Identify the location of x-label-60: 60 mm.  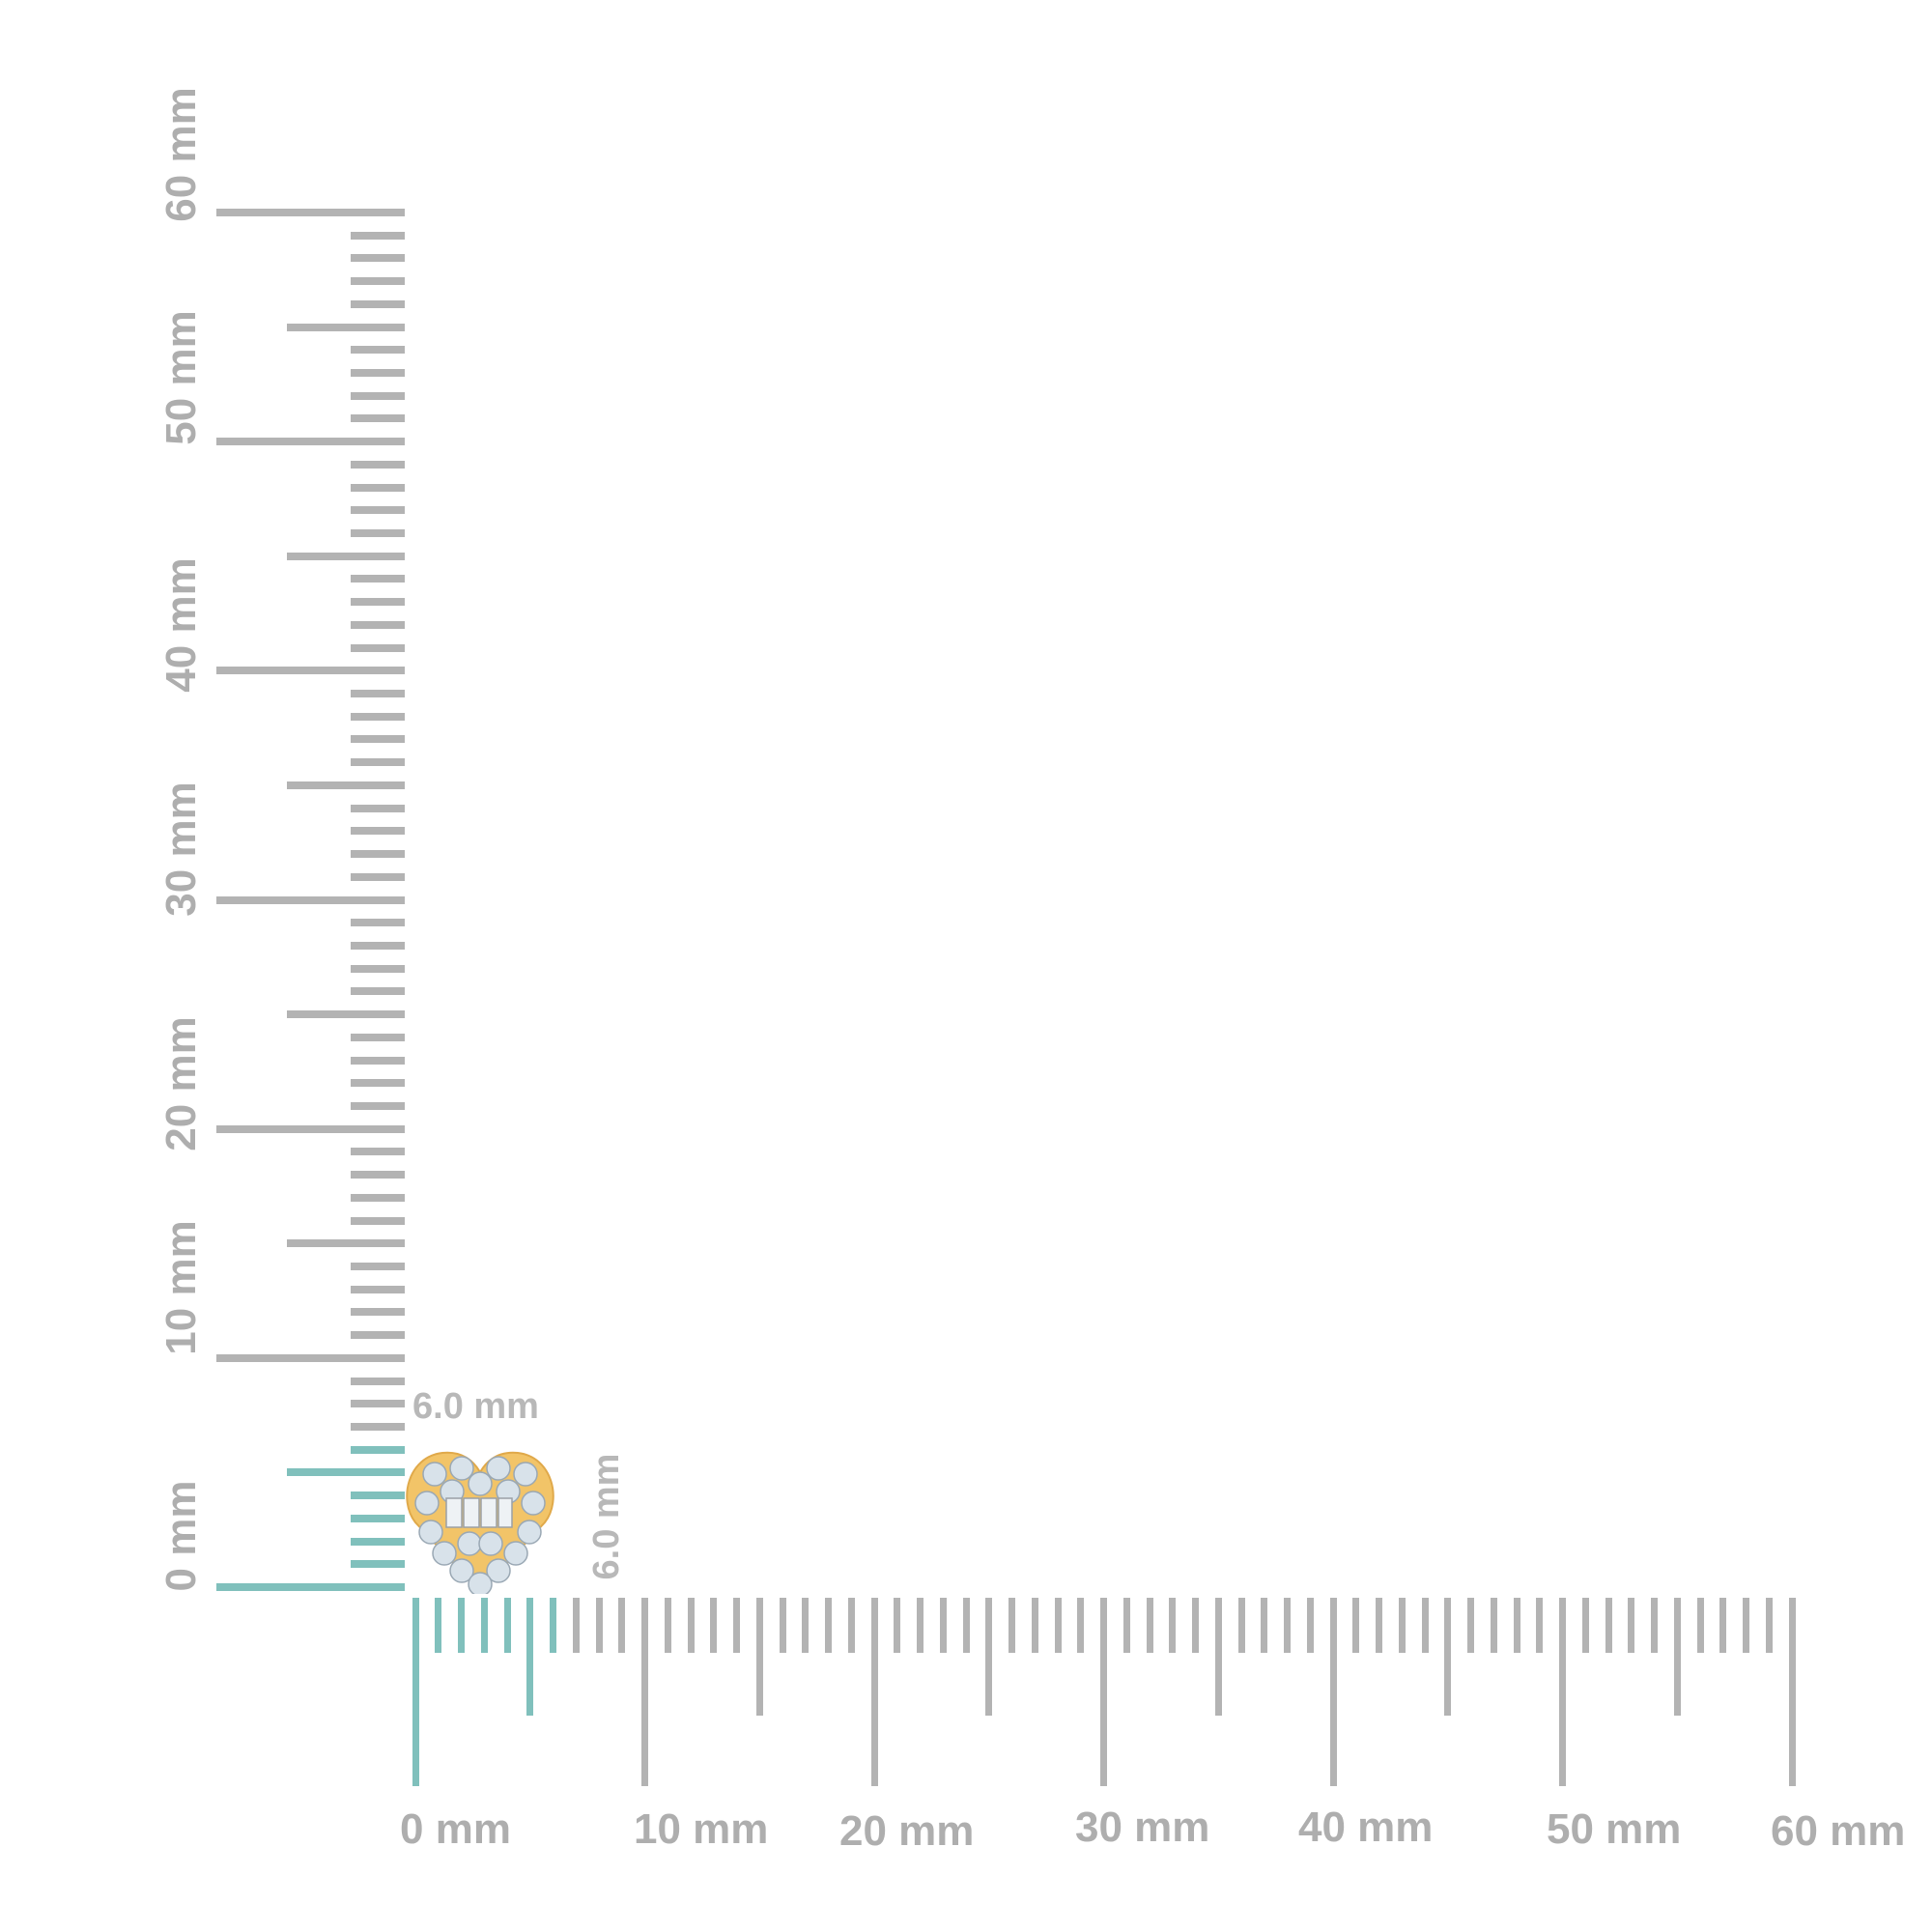
(1838, 1831).